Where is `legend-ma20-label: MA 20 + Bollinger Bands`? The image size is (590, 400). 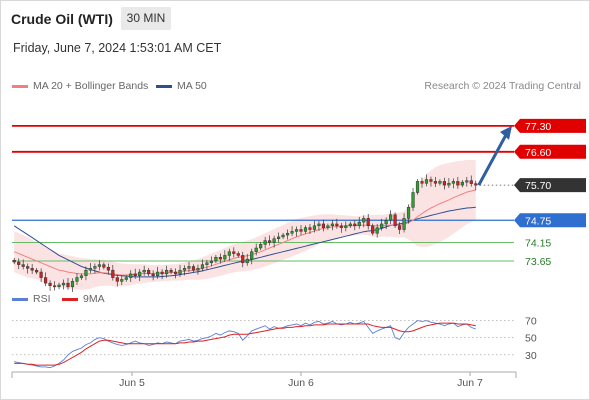 legend-ma20-label: MA 20 + Bollinger Bands is located at coordinates (91, 86).